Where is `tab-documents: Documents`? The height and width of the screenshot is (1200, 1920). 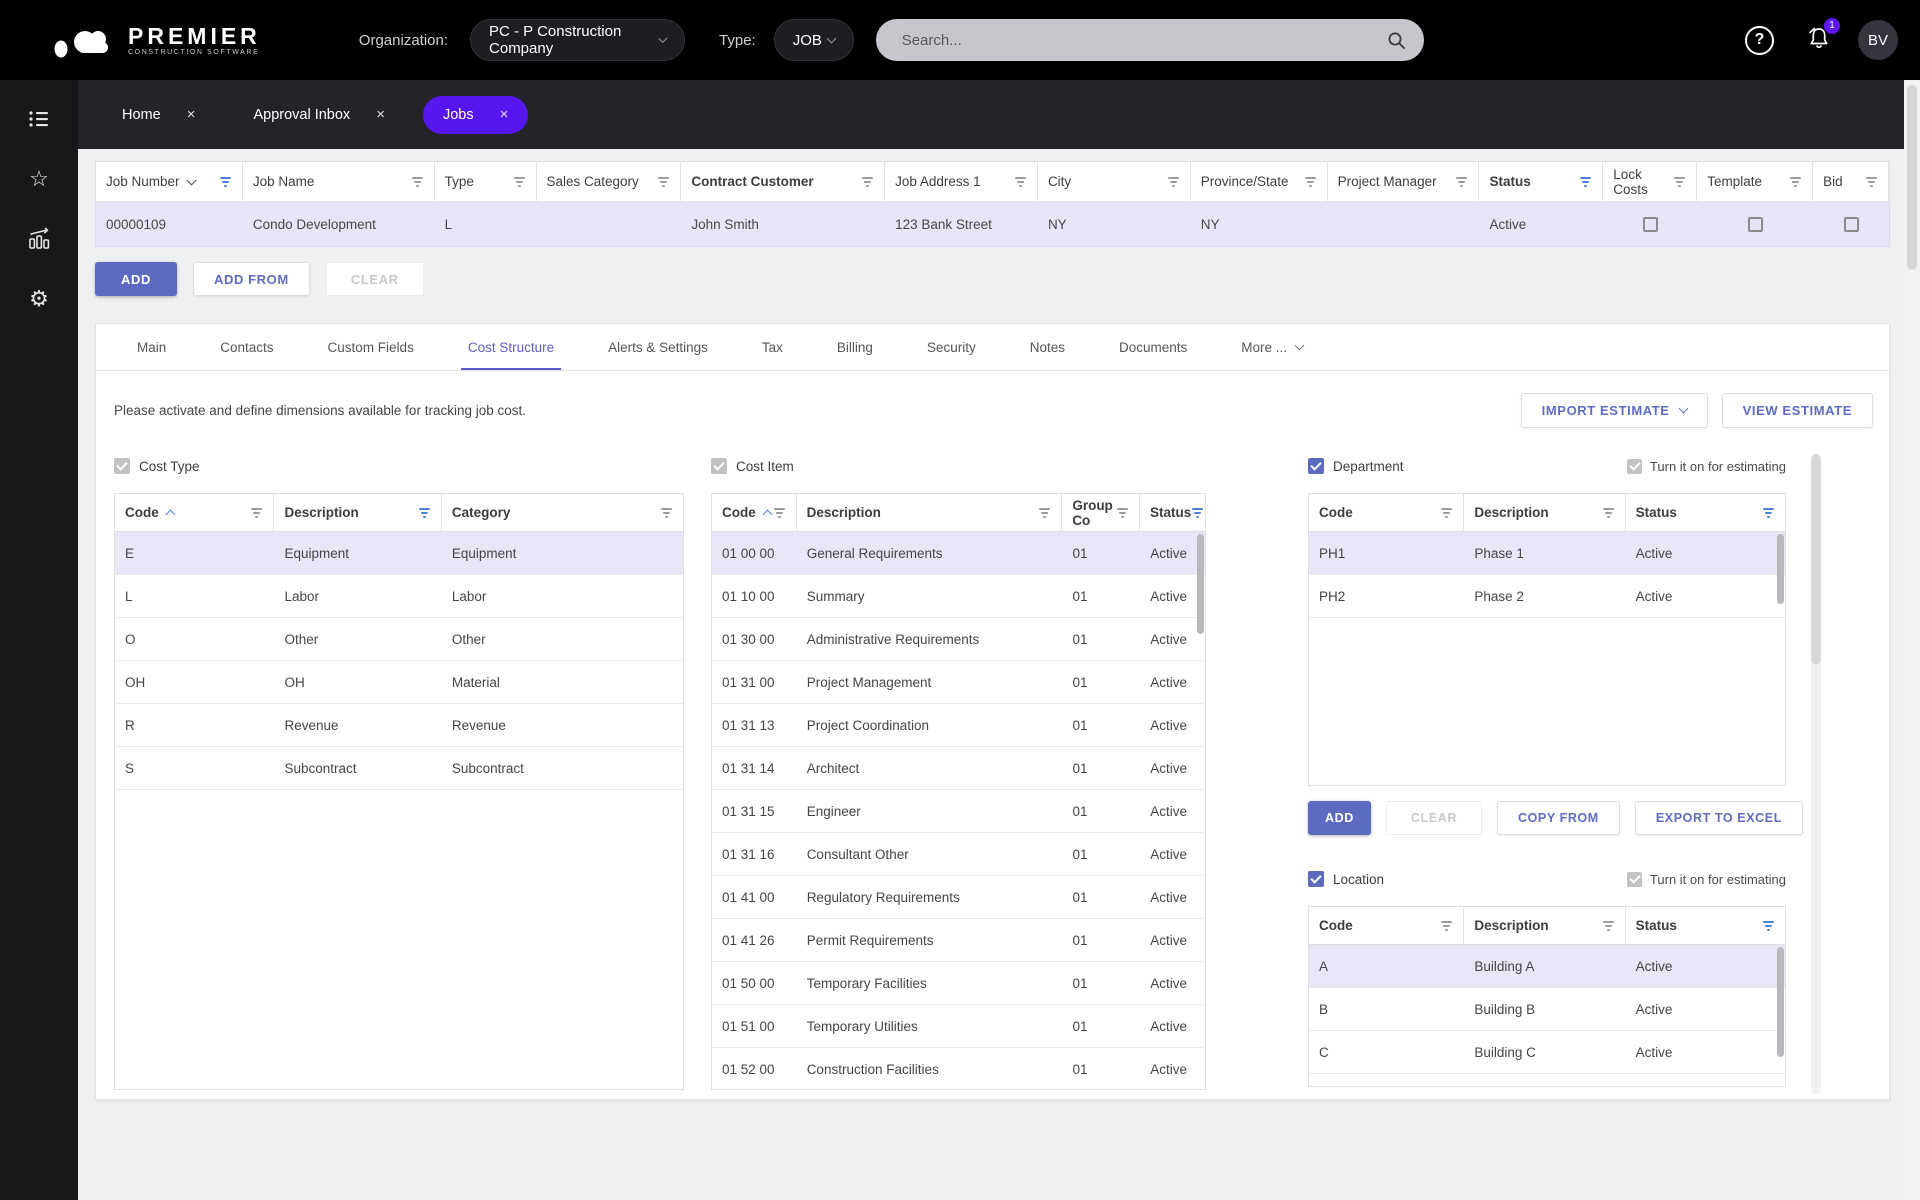
tab-documents: Documents is located at coordinates (1153, 347).